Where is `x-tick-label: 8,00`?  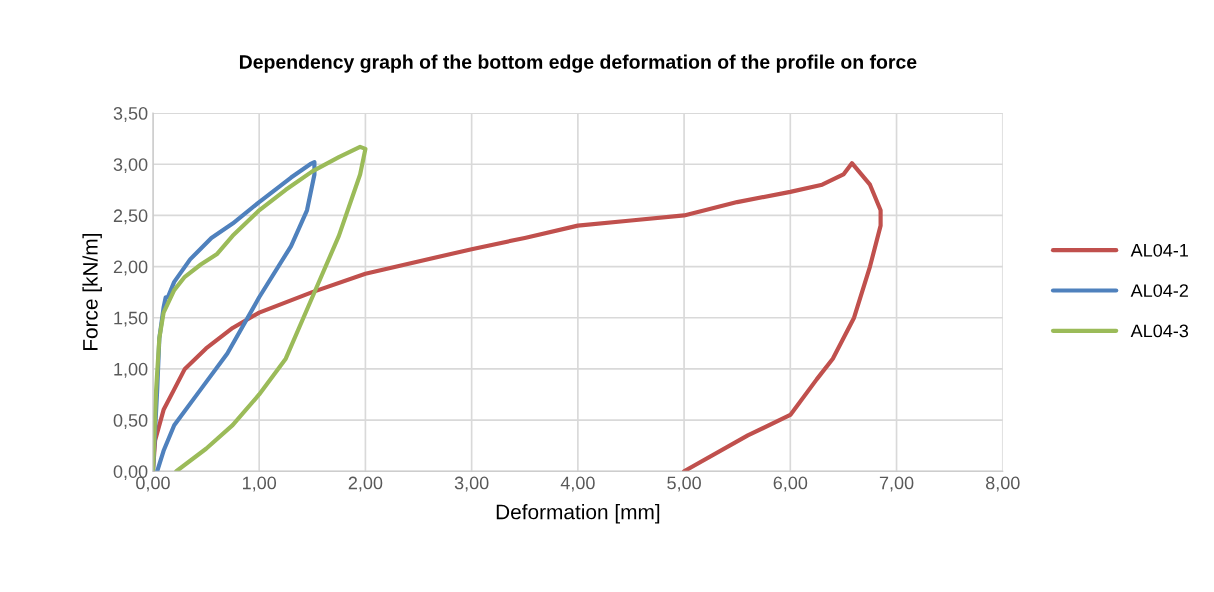 x-tick-label: 8,00 is located at coordinates (1002, 484).